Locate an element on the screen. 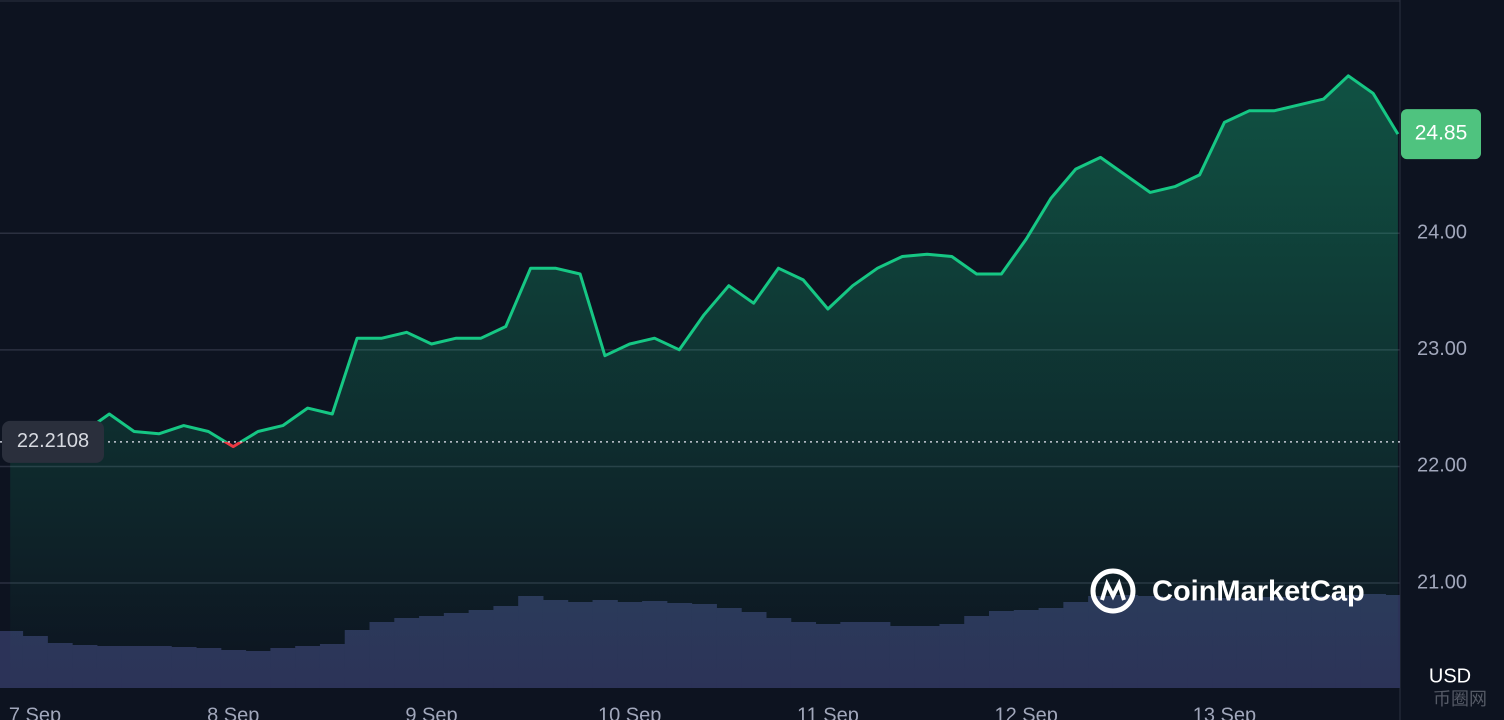 The height and width of the screenshot is (720, 1504). x-tick-label: 10 Sep is located at coordinates (629, 712).